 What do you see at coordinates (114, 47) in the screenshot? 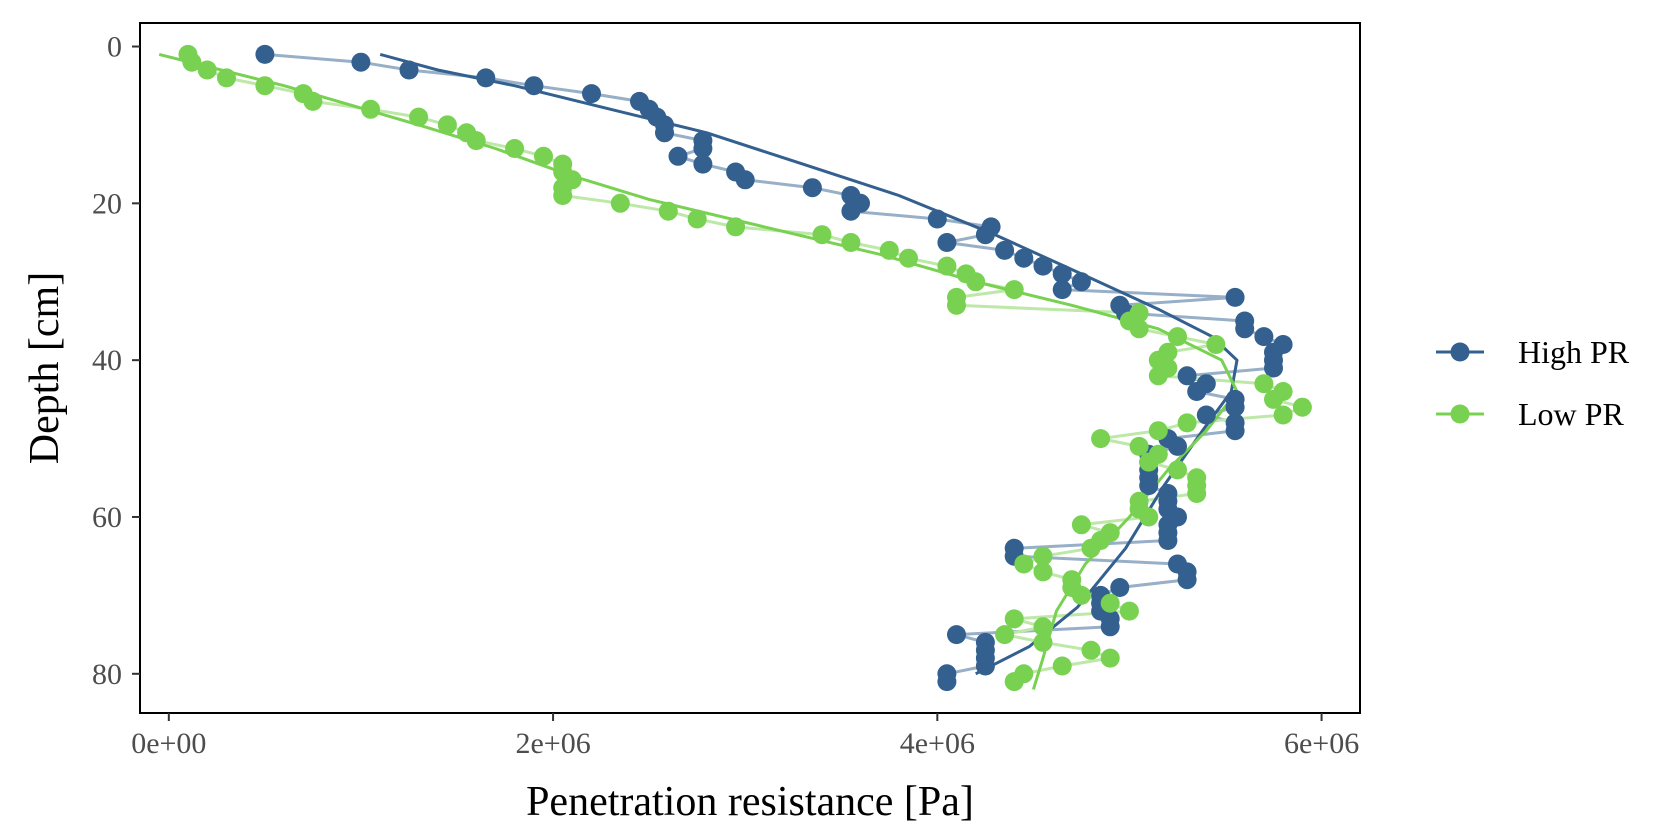
I see `y-tick-label-0: 0` at bounding box center [114, 47].